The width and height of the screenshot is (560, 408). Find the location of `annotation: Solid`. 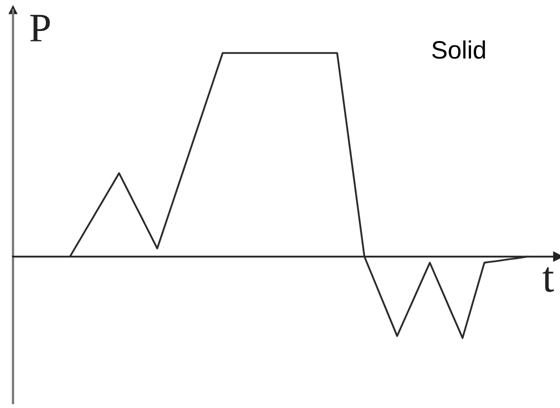

annotation: Solid is located at coordinates (458, 49).